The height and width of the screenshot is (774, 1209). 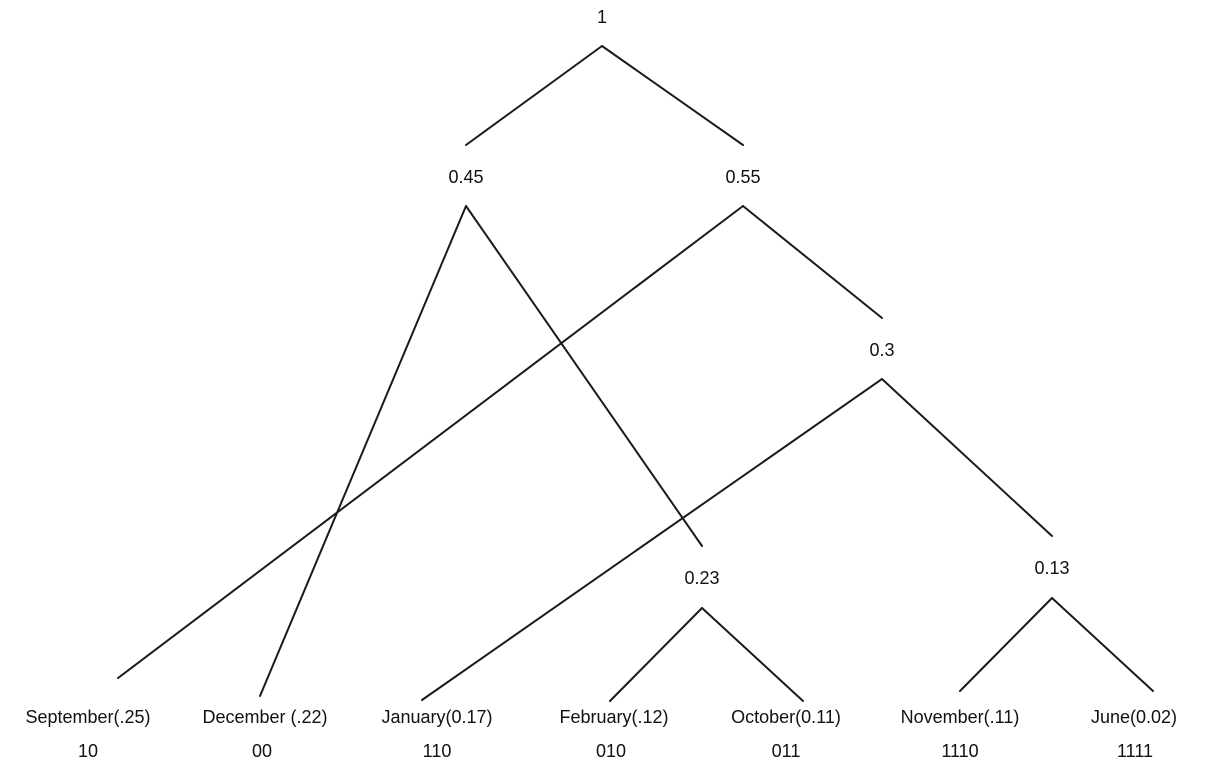 What do you see at coordinates (656, 654) in the screenshot?
I see `edge-023-february` at bounding box center [656, 654].